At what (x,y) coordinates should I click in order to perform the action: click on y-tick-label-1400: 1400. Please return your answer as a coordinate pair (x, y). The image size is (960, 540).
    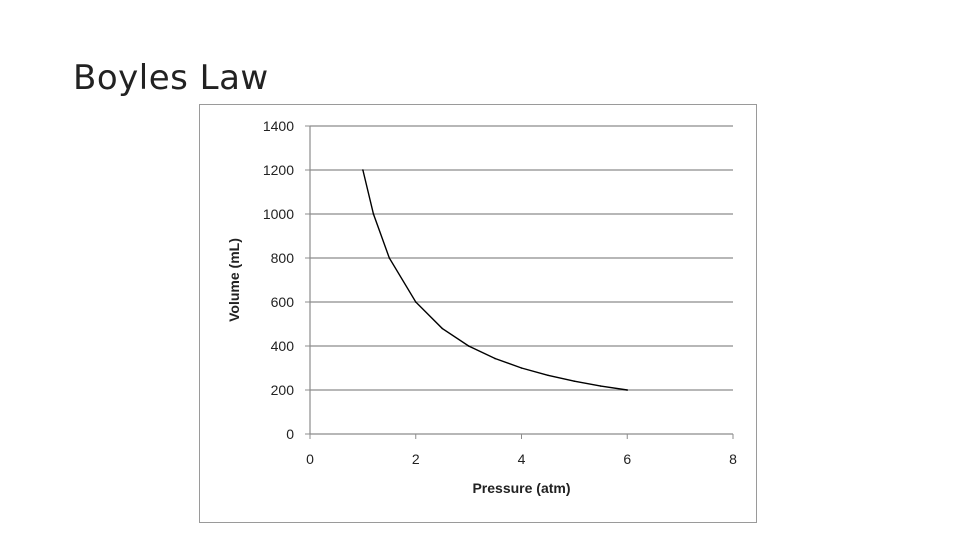
    Looking at the image, I should click on (278, 126).